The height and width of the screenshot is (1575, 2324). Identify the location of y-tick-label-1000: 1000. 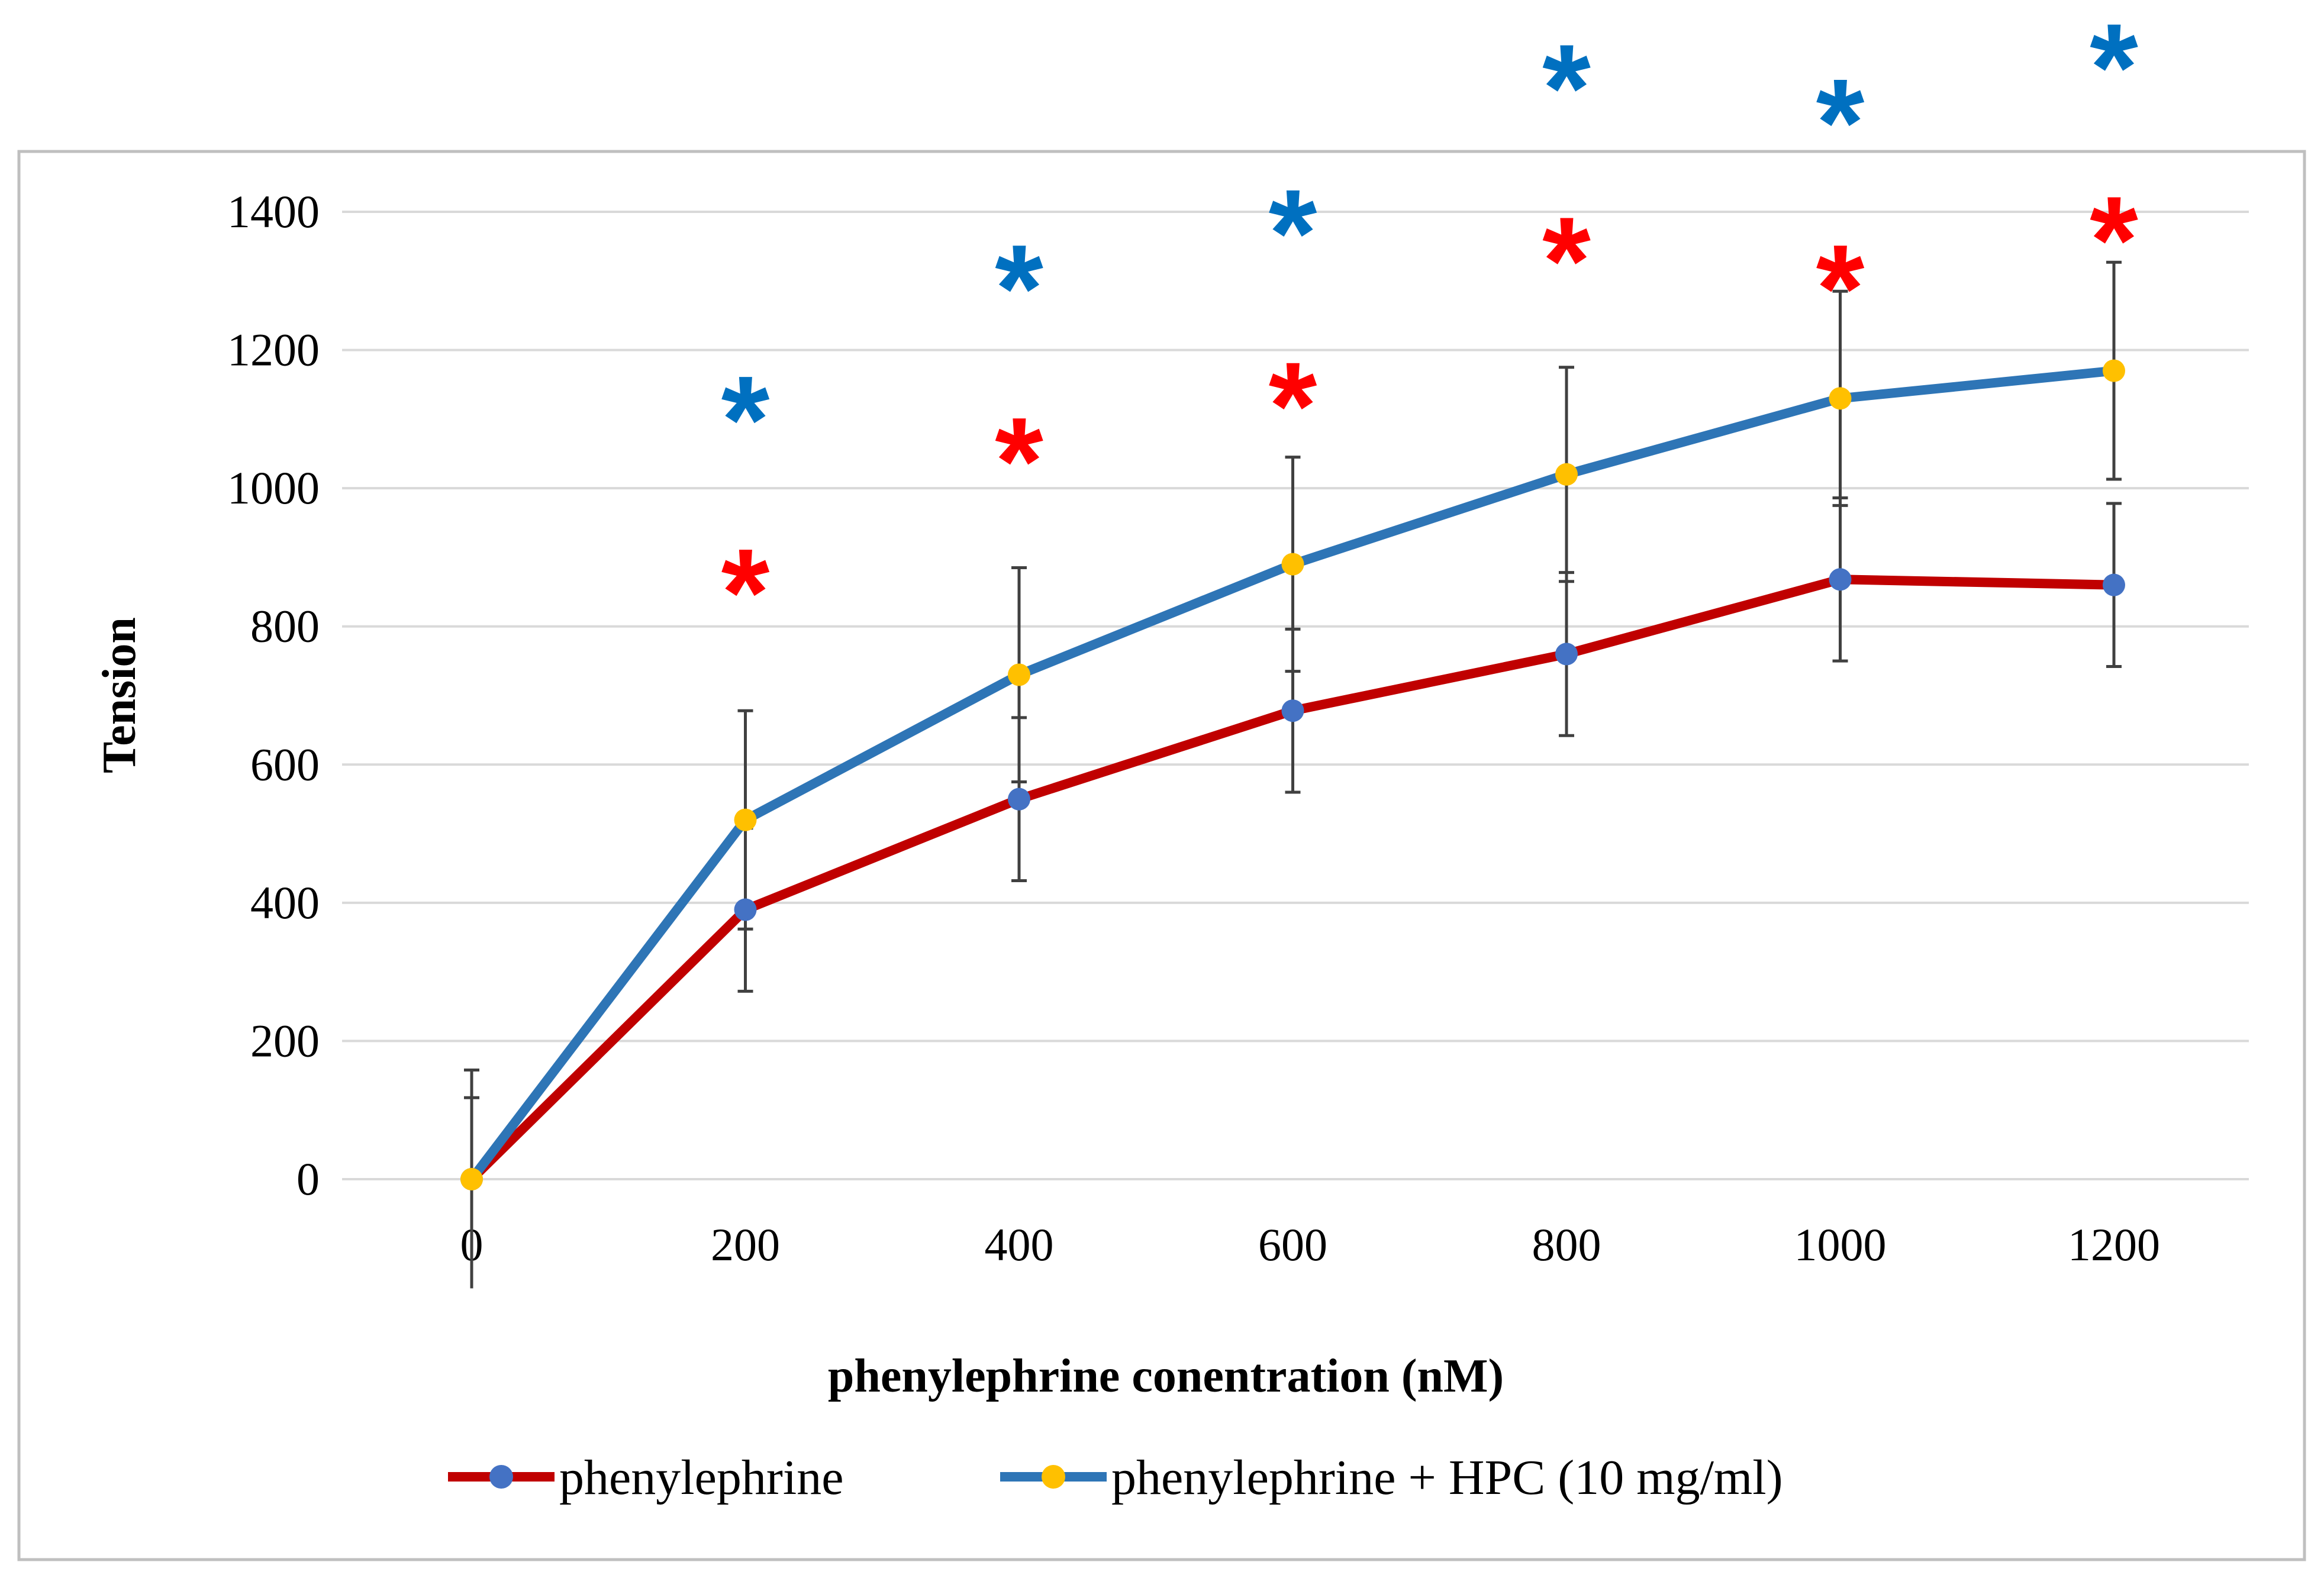
(273, 488).